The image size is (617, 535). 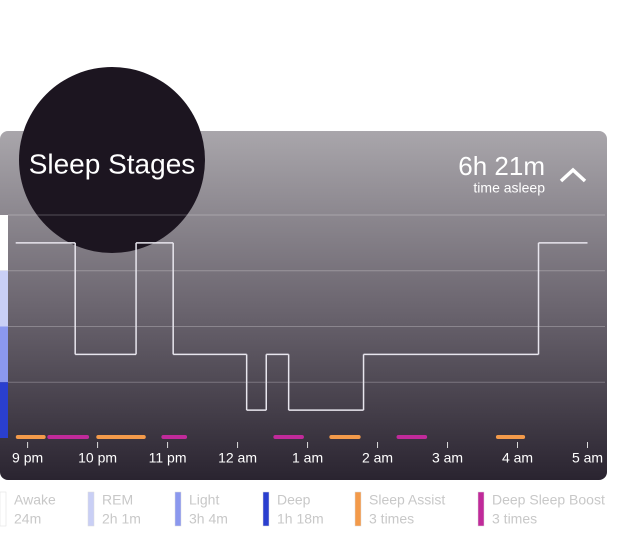 I want to click on legend-label: REM, so click(x=117, y=500).